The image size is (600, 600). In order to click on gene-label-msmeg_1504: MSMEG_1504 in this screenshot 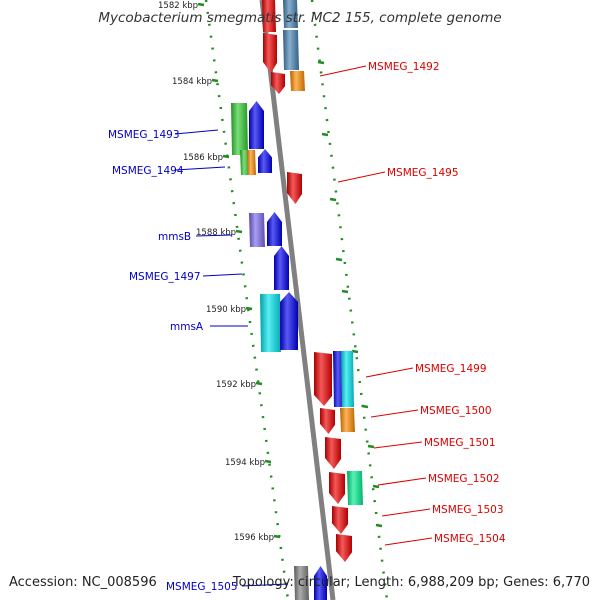, I will do `click(470, 539)`.